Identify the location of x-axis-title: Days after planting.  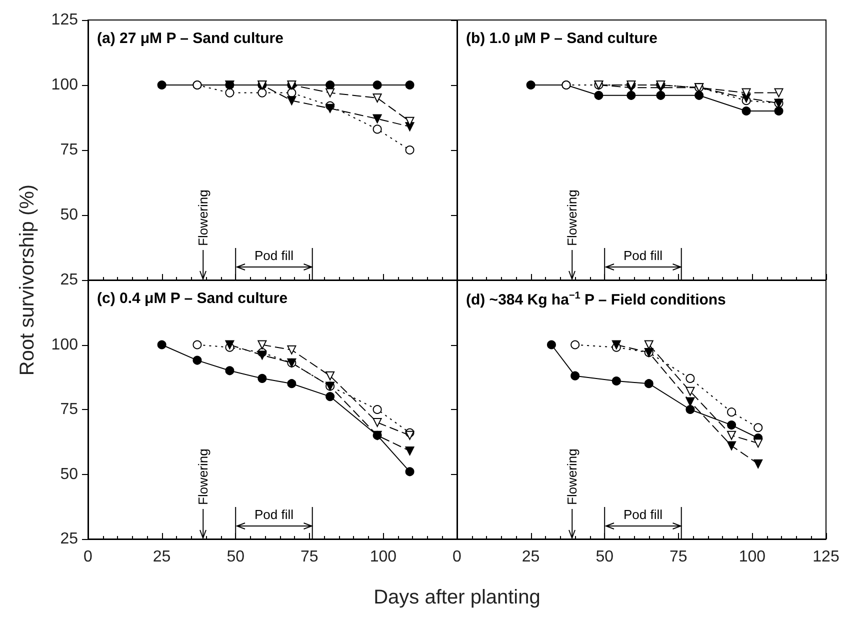
(457, 598).